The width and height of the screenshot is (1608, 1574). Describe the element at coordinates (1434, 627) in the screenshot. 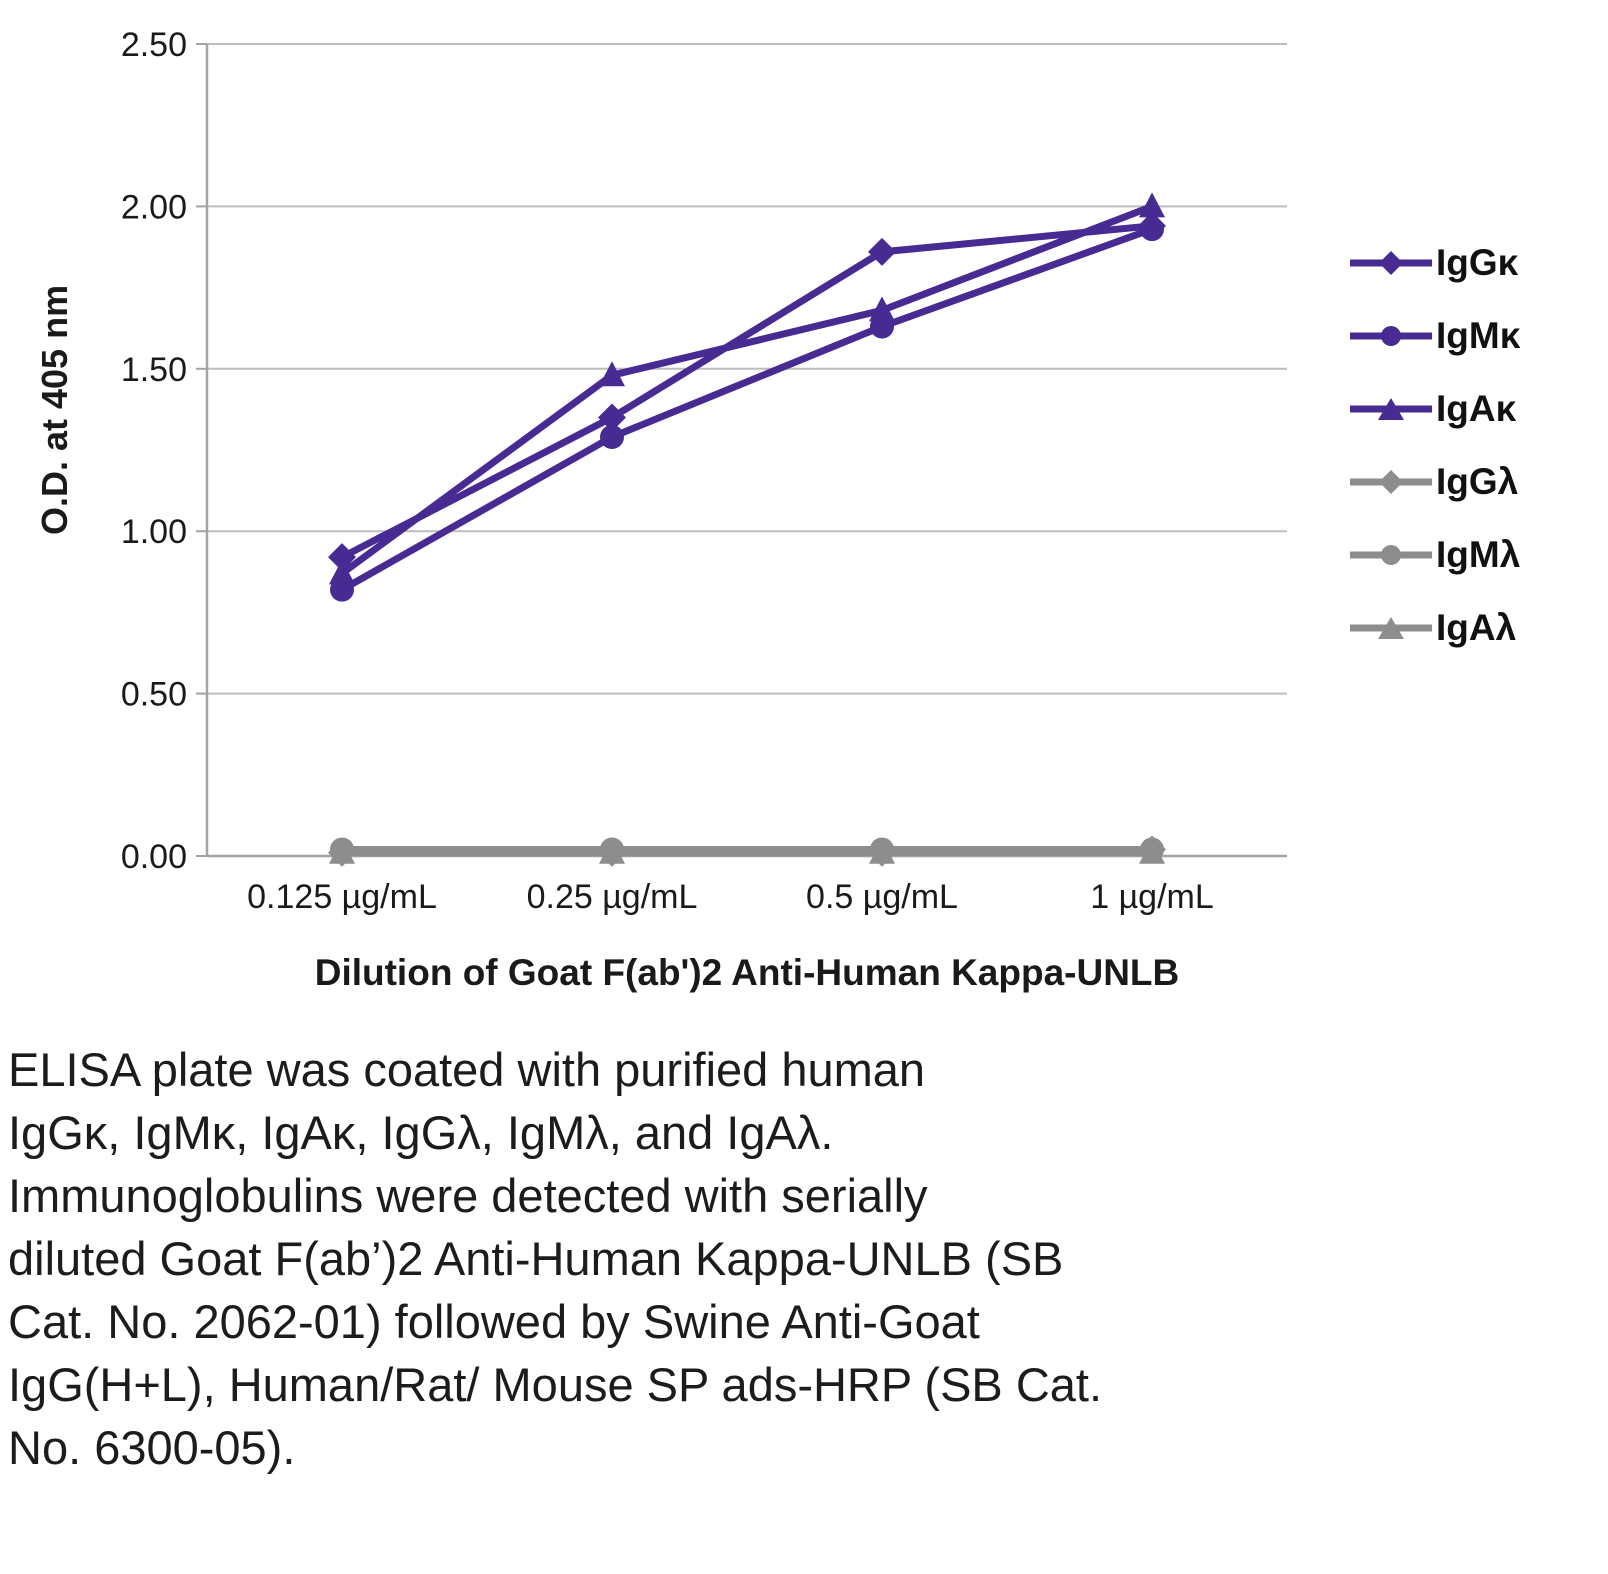

I see `legend-item-IgAλ: IgAλ` at that location.